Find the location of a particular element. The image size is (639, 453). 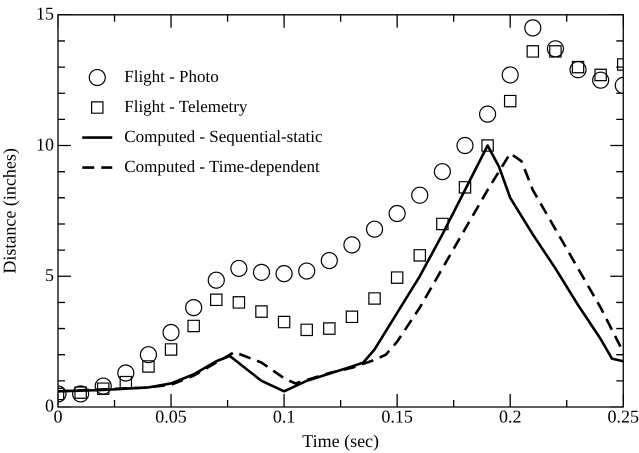

y-tick-label: 10 is located at coordinates (45, 144).